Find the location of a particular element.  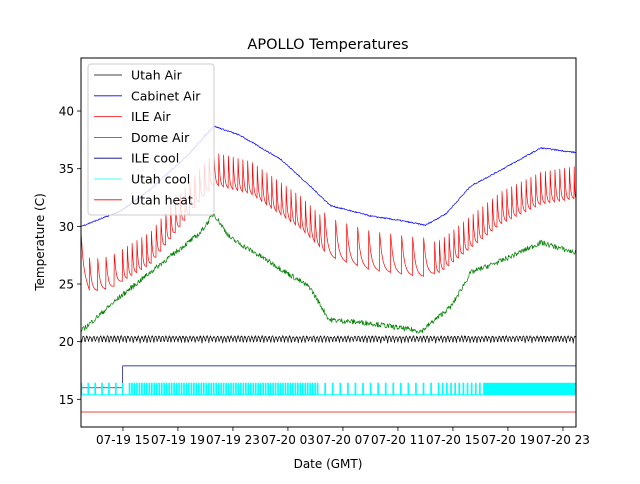

y-tick-label: 35 is located at coordinates (66, 169).